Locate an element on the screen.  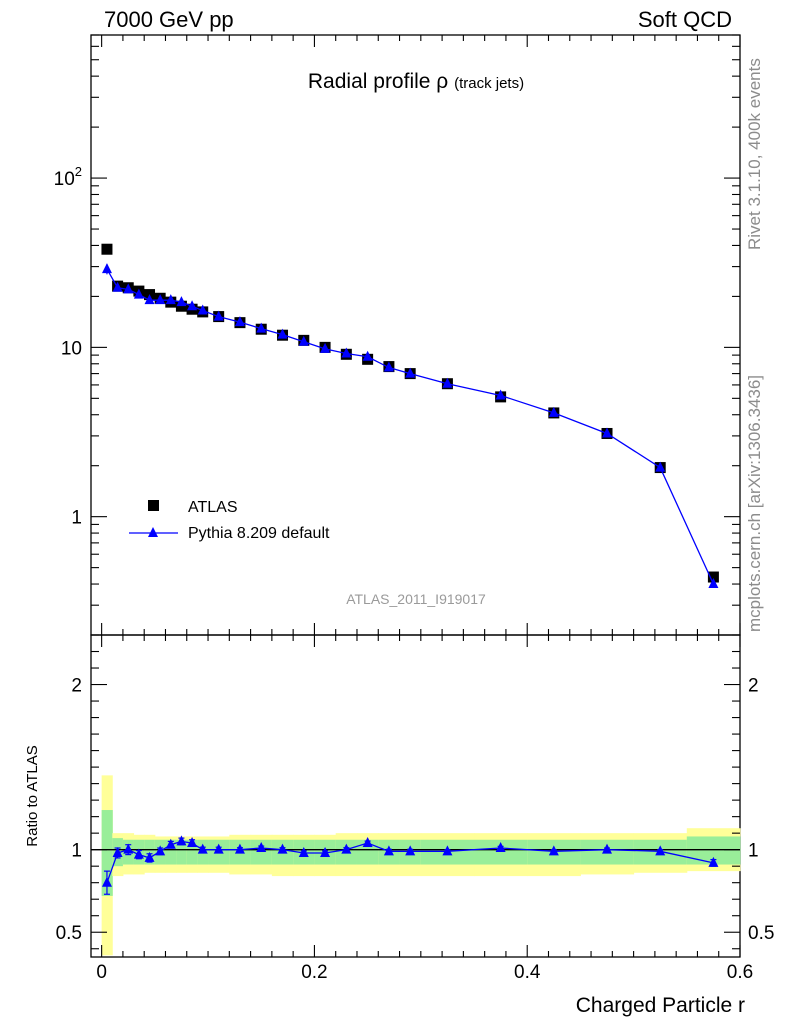
ratio-y-tick-label-right: 1 is located at coordinates (753, 851).